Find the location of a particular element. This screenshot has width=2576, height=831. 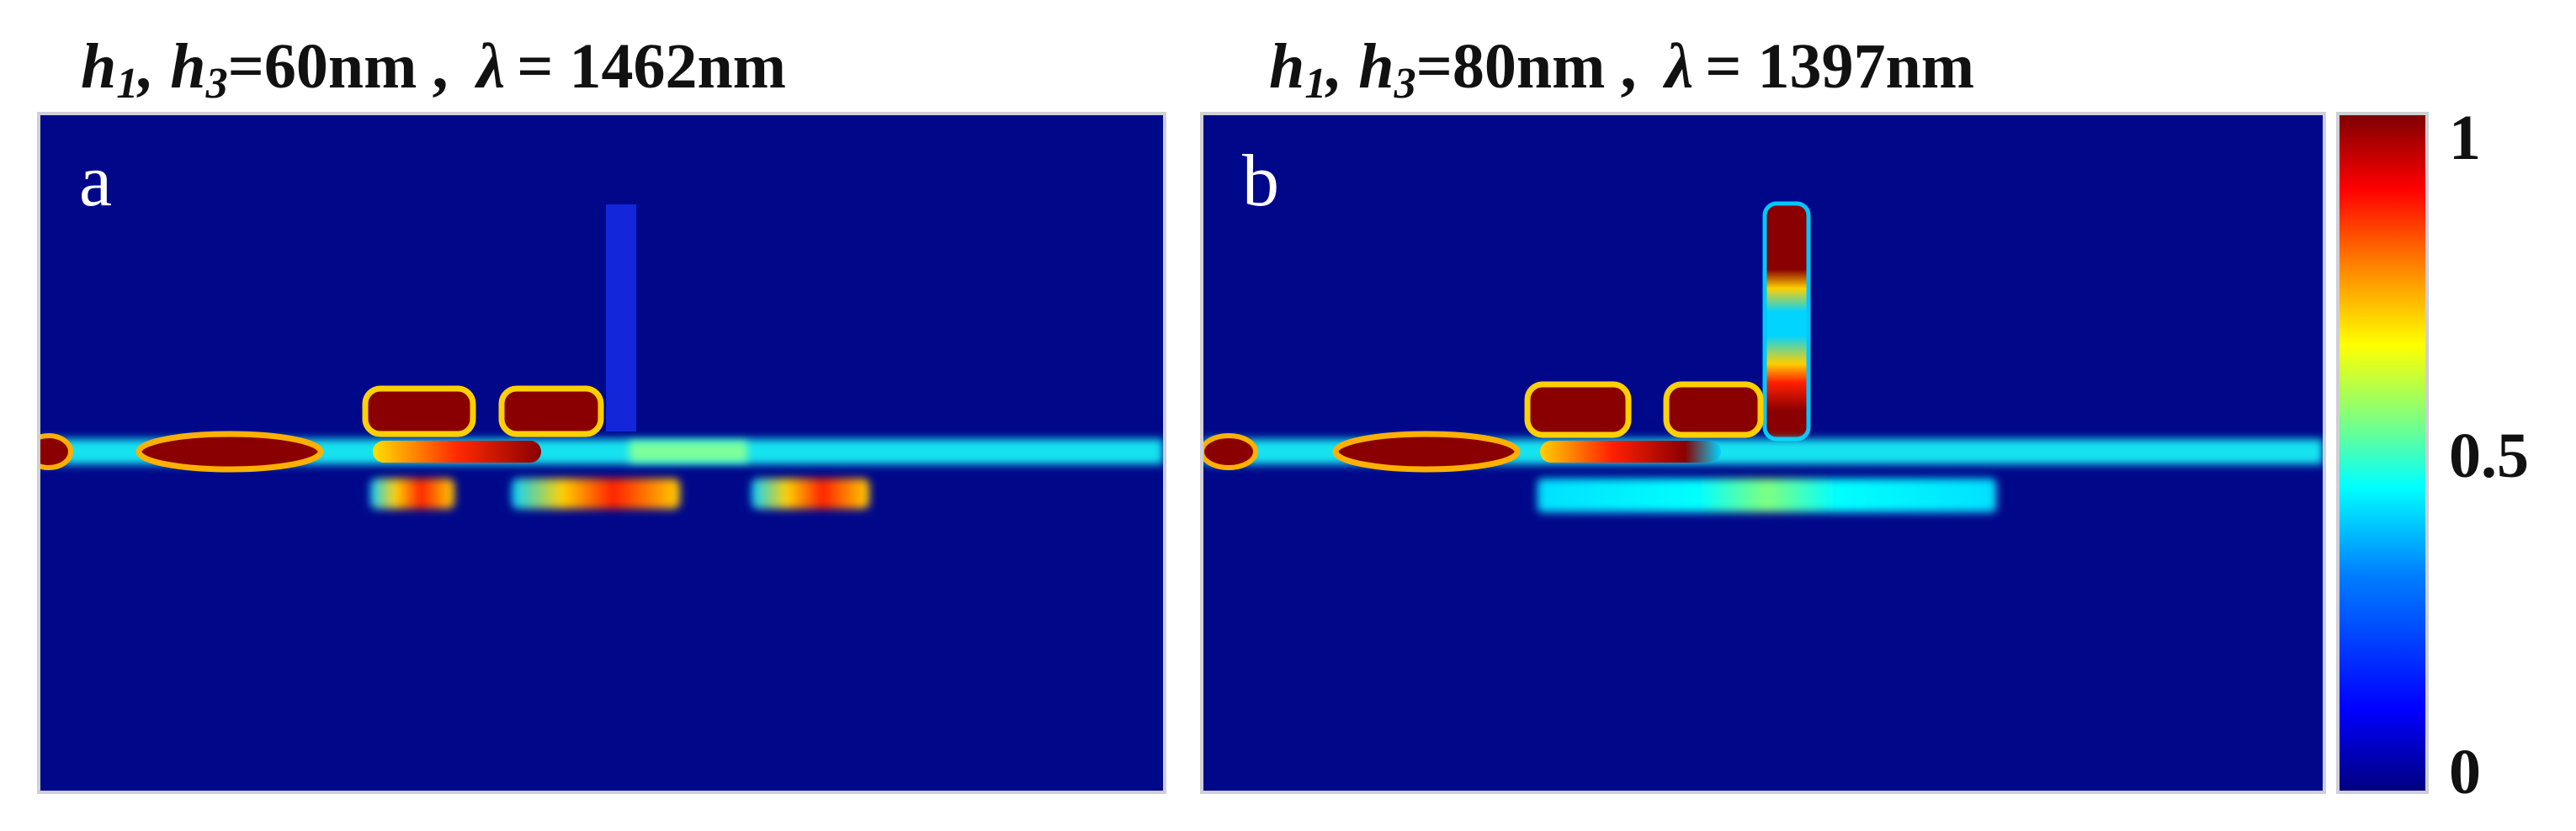

panel-b-lambda-value: = 1397nm is located at coordinates (1840, 67).